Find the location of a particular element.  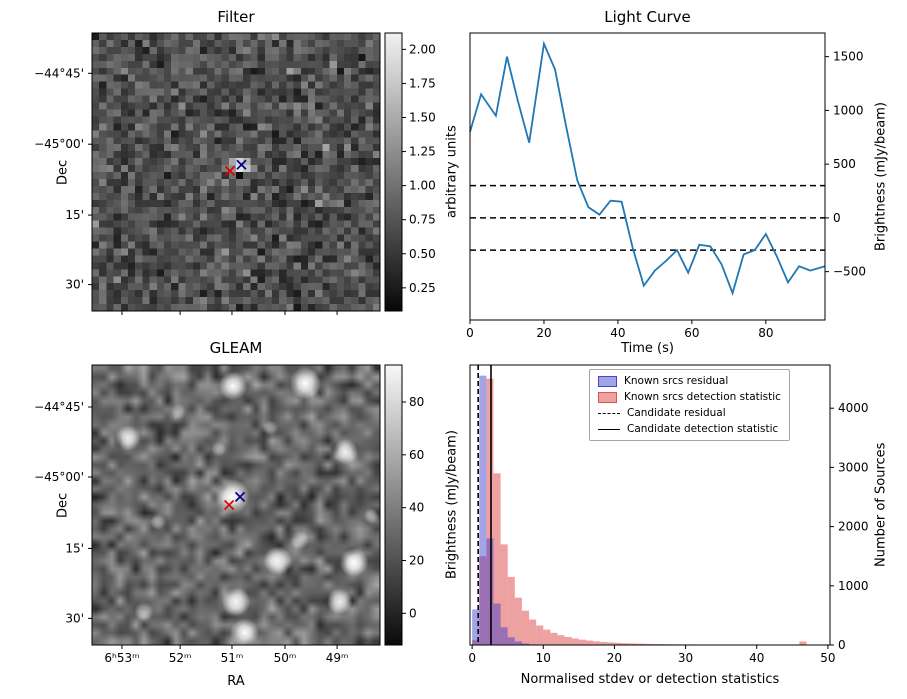

gleam-cbtick-label: 0 is located at coordinates (413, 613).